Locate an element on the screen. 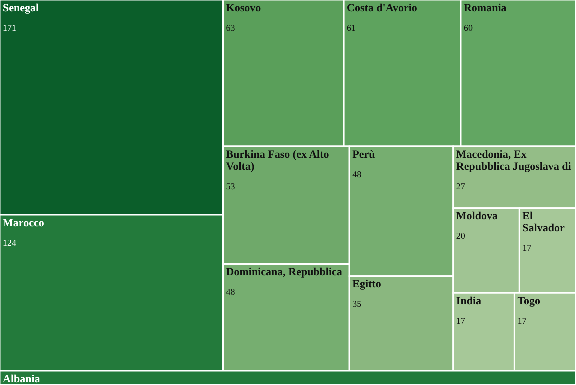  data-label: 61 is located at coordinates (351, 27).